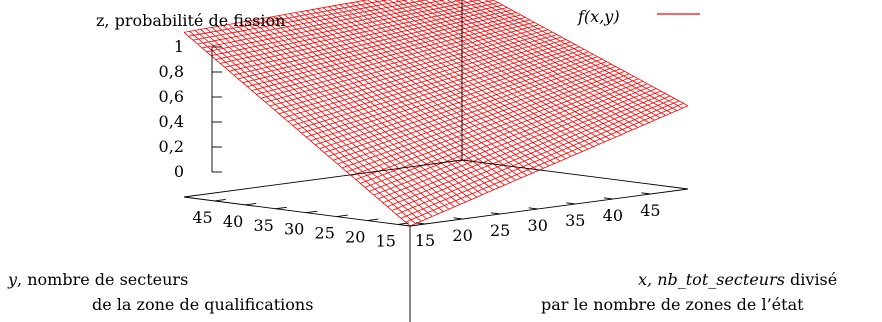  What do you see at coordinates (721, 279) in the screenshot?
I see `x-axis-name: nb_tot_secteurs` at bounding box center [721, 279].